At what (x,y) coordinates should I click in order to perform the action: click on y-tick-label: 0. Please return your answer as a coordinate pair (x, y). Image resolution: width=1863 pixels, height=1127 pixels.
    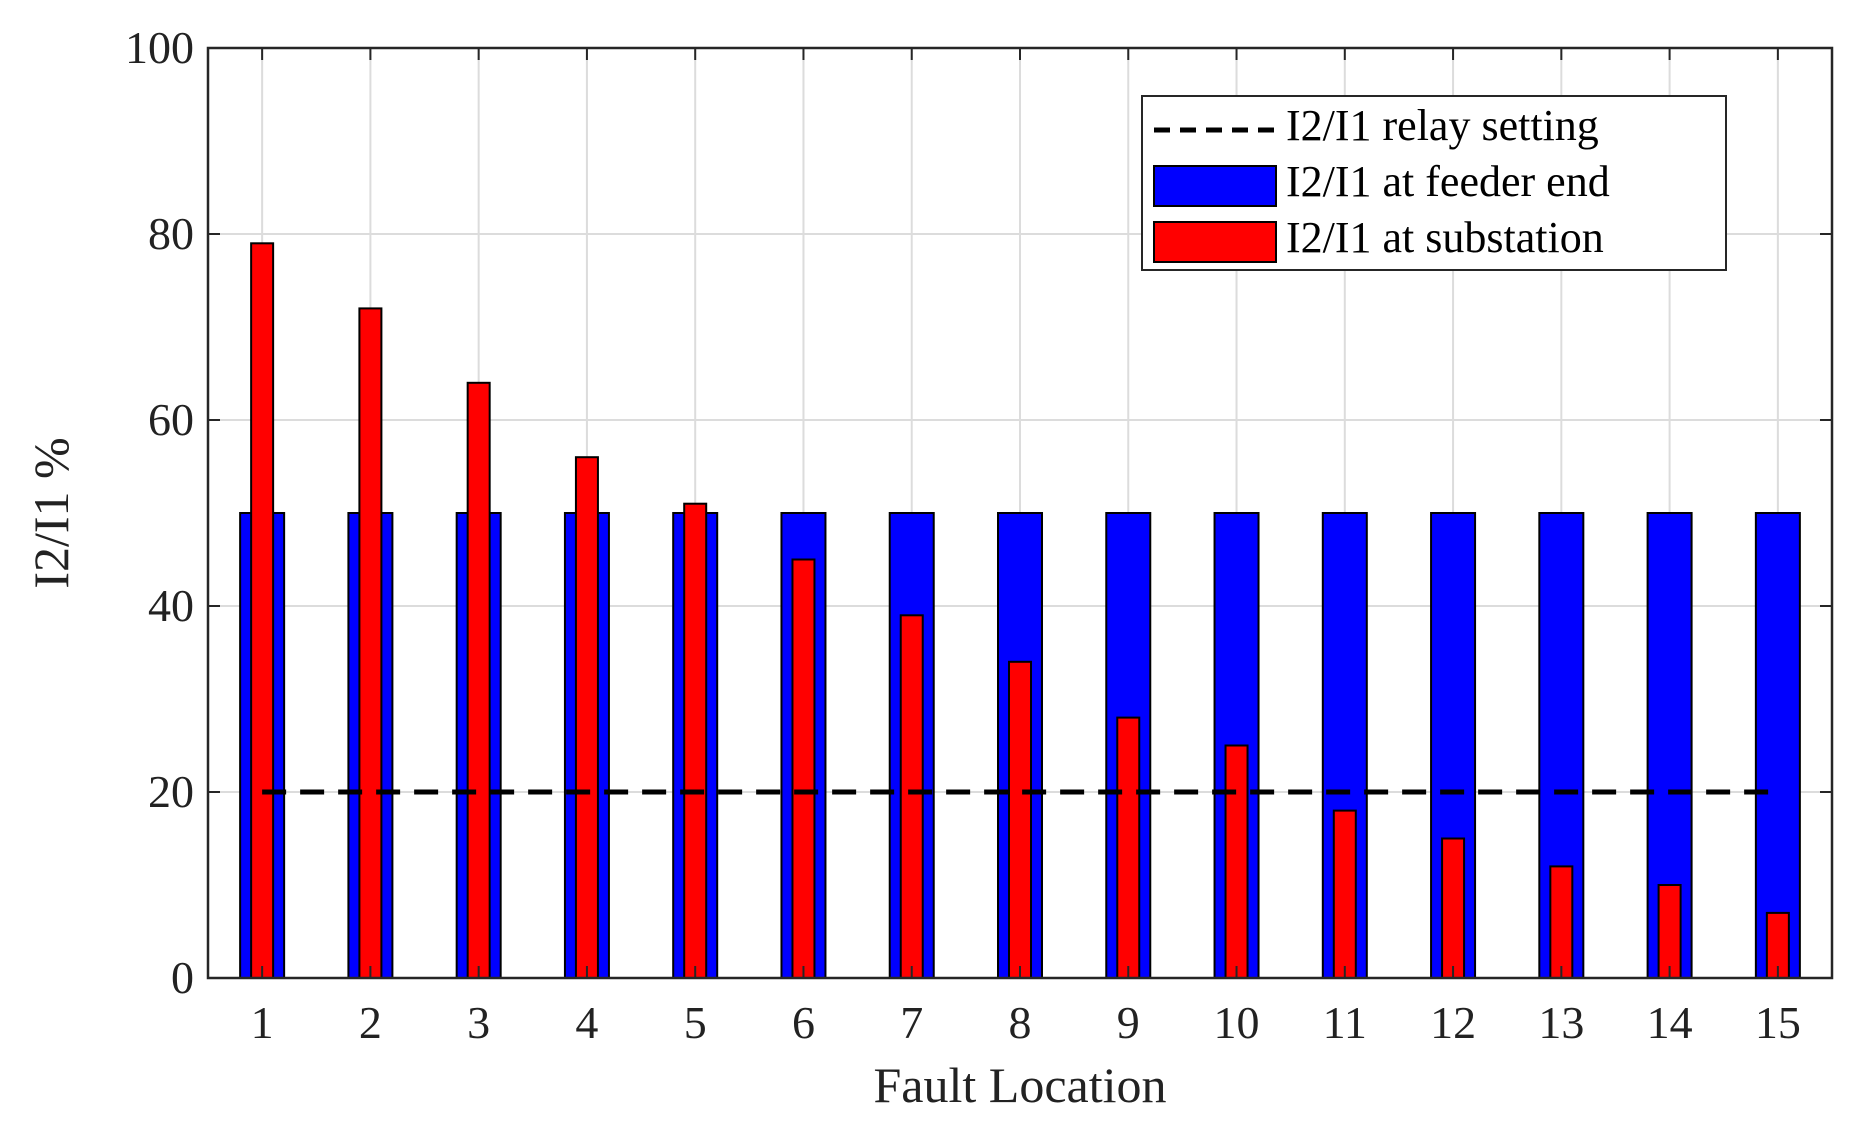
    Looking at the image, I should click on (182, 977).